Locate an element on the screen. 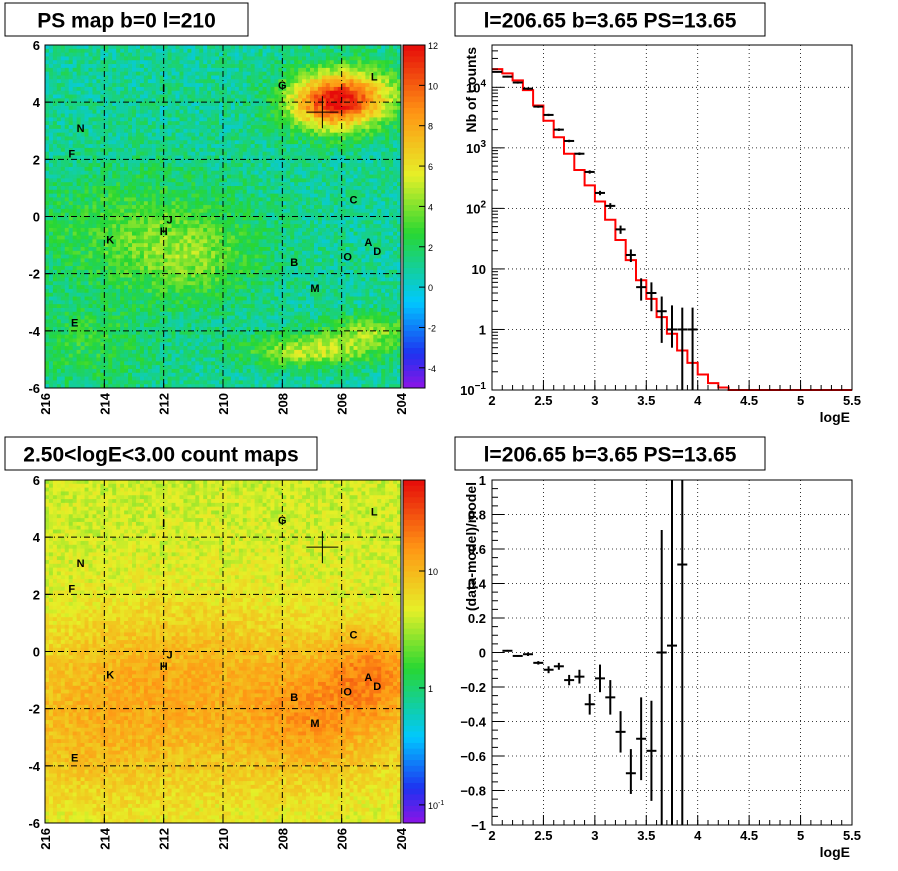 The image size is (898, 871). map-title: PS map b=0 l=210 is located at coordinates (126, 21).